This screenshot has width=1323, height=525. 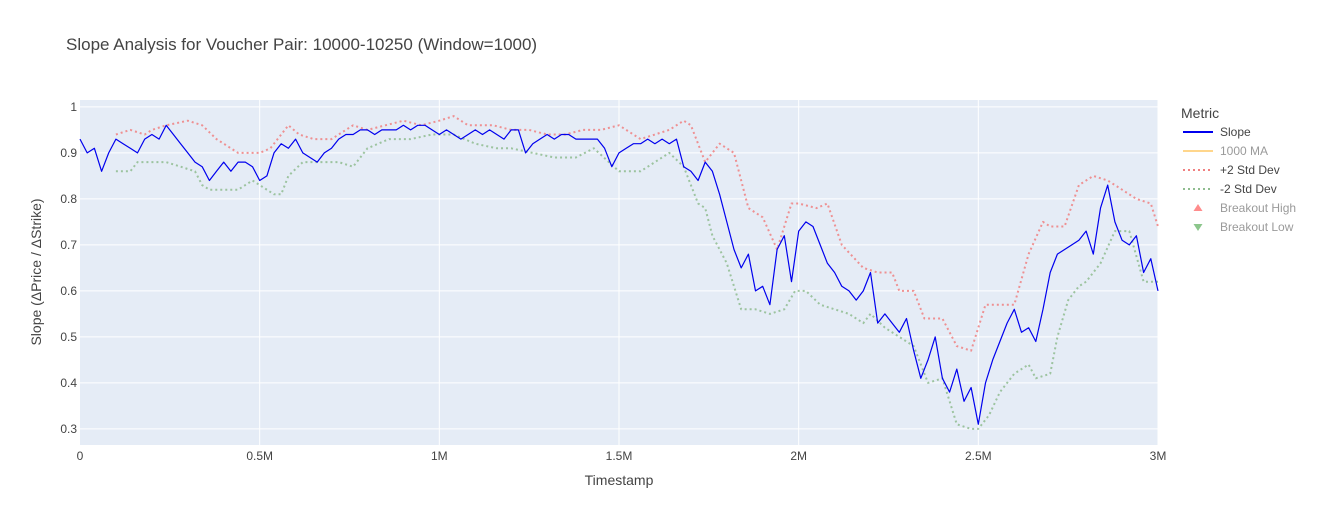 I want to click on y-tick-label: 1, so click(x=73, y=107).